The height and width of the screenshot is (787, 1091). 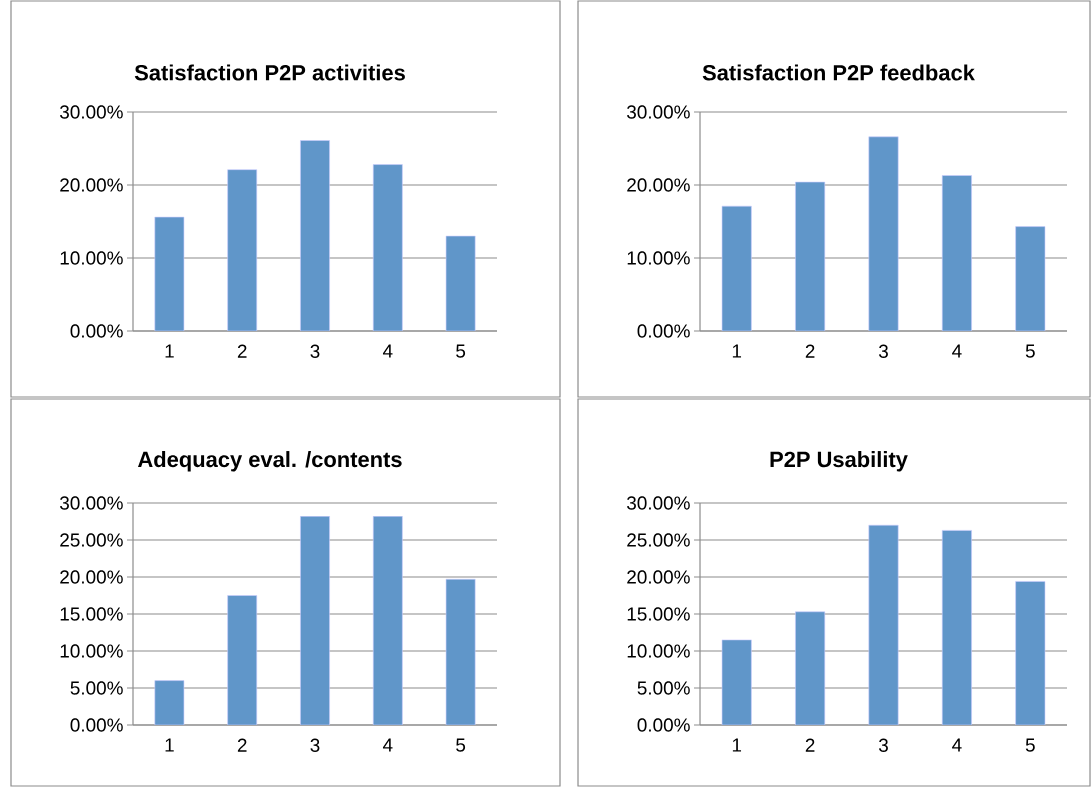 What do you see at coordinates (269, 461) in the screenshot?
I see `chart-title: Adequacy eval. /contents` at bounding box center [269, 461].